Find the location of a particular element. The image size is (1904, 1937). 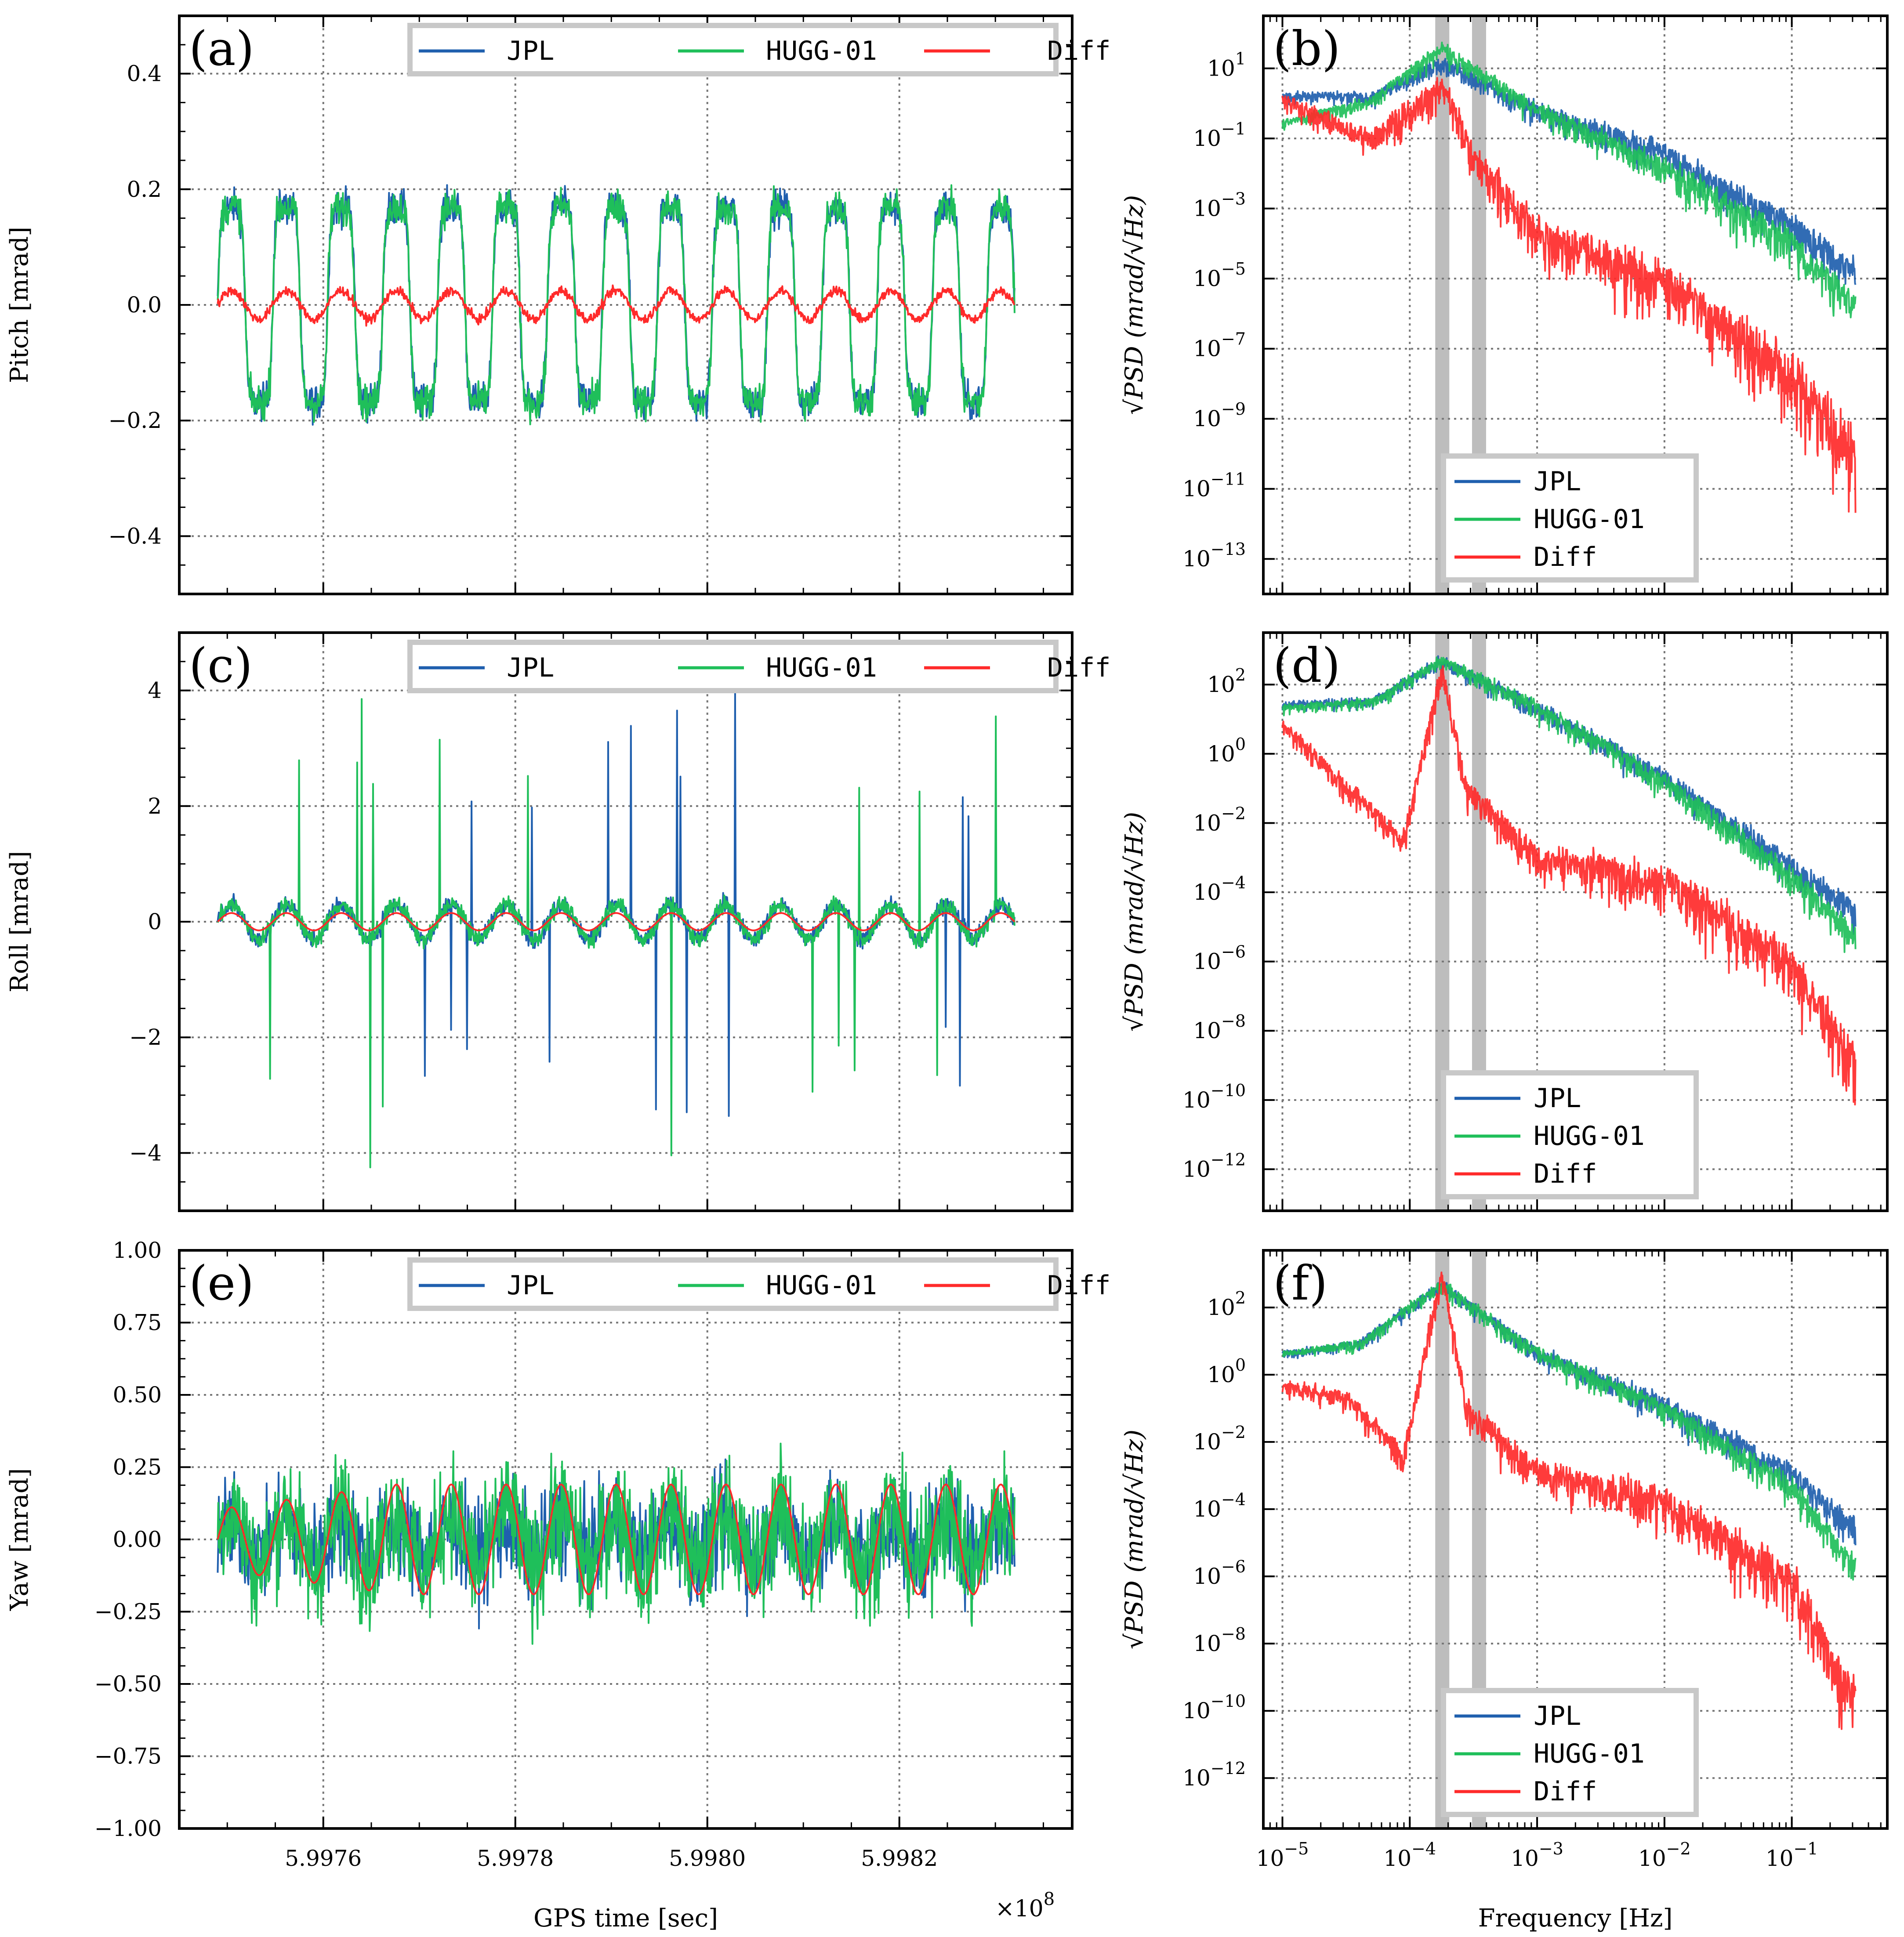

y-tick-label: 10⁻⁹ is located at coordinates (1219, 415).